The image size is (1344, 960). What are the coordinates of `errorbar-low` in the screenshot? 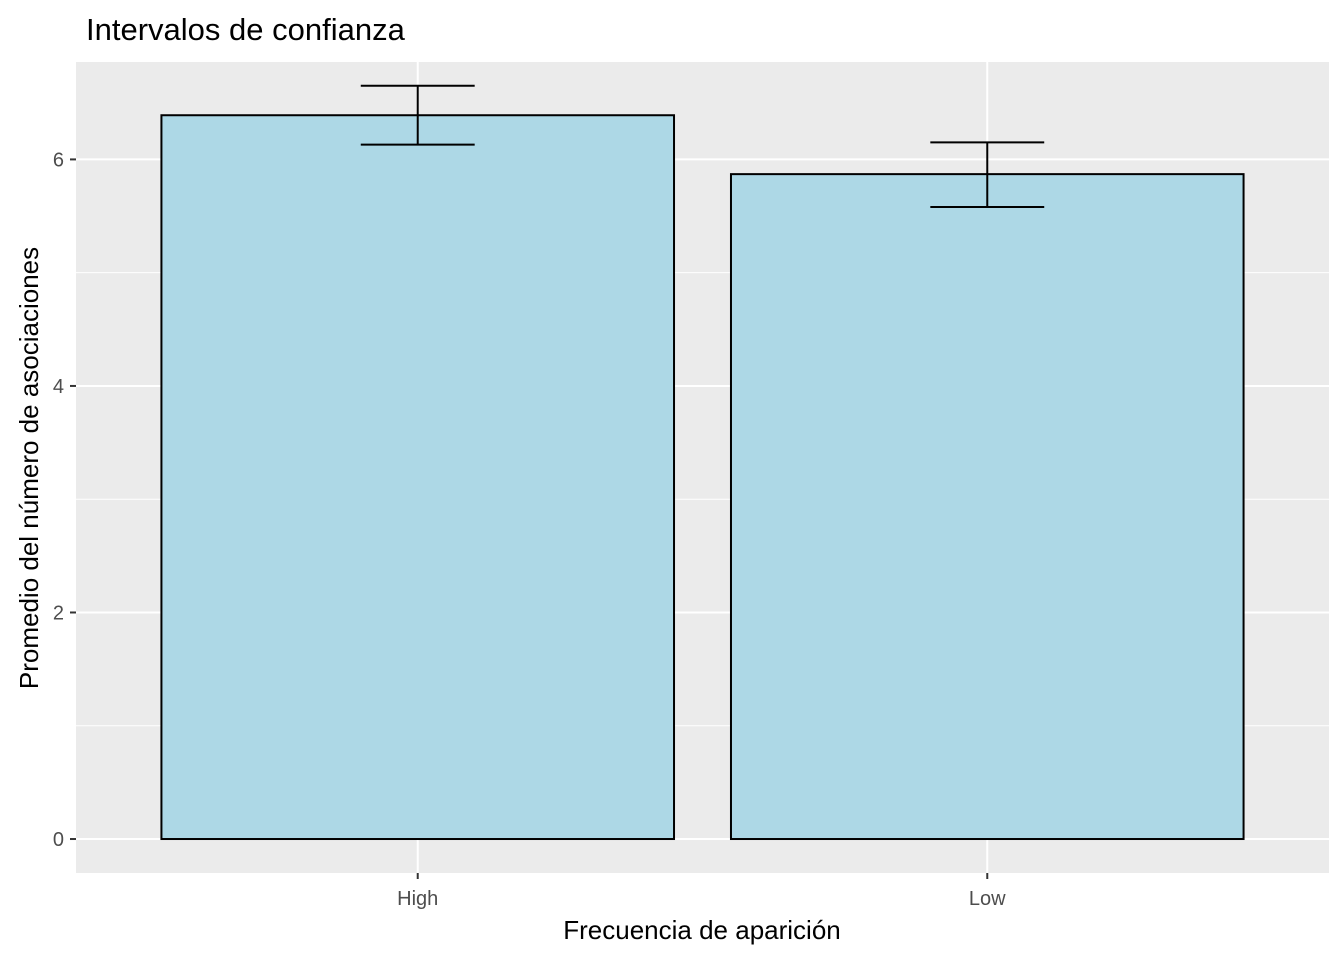 It's located at (987, 174).